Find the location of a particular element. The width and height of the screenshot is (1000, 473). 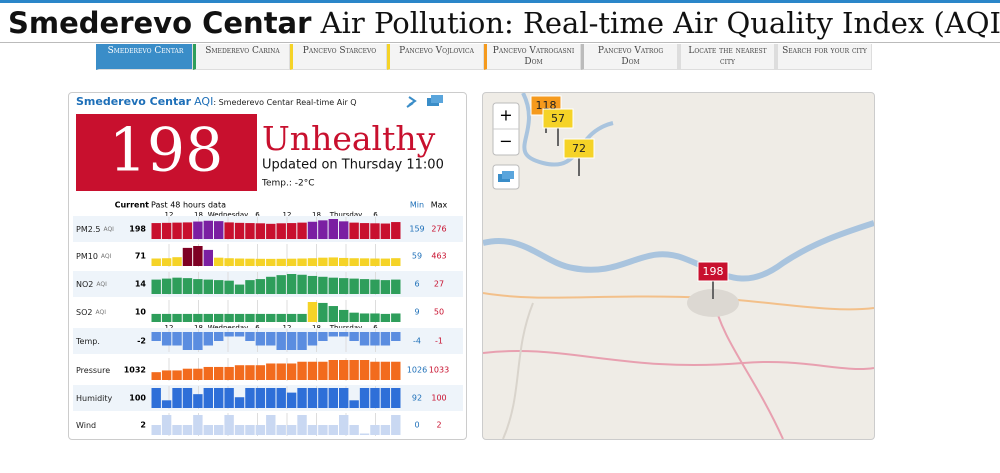

row-label: Humidity is located at coordinates (94, 398).